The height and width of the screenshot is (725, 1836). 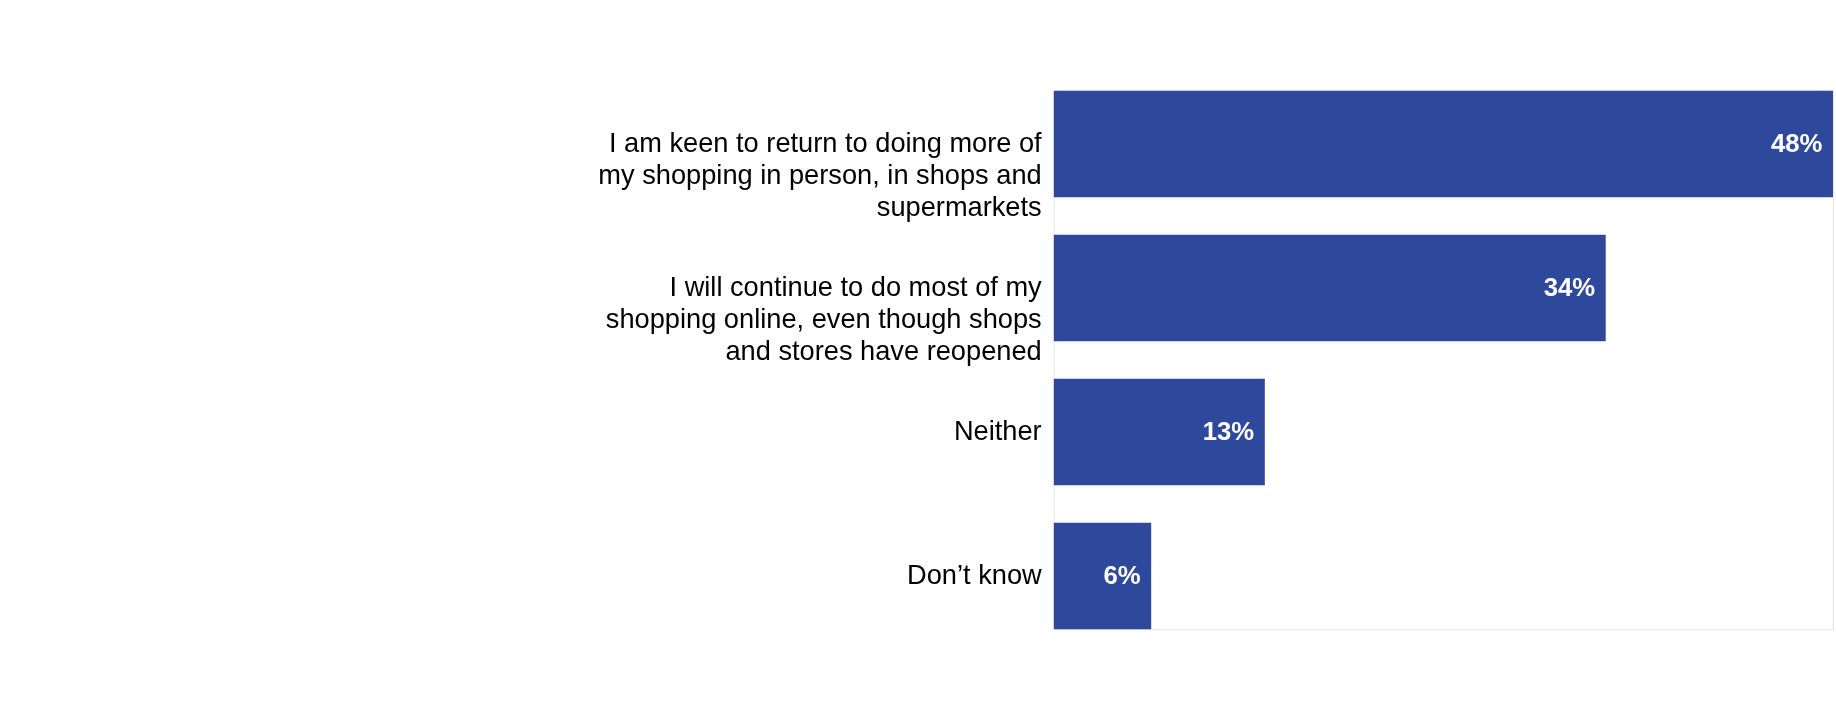 What do you see at coordinates (1228, 430) in the screenshot?
I see `data-label: 13%` at bounding box center [1228, 430].